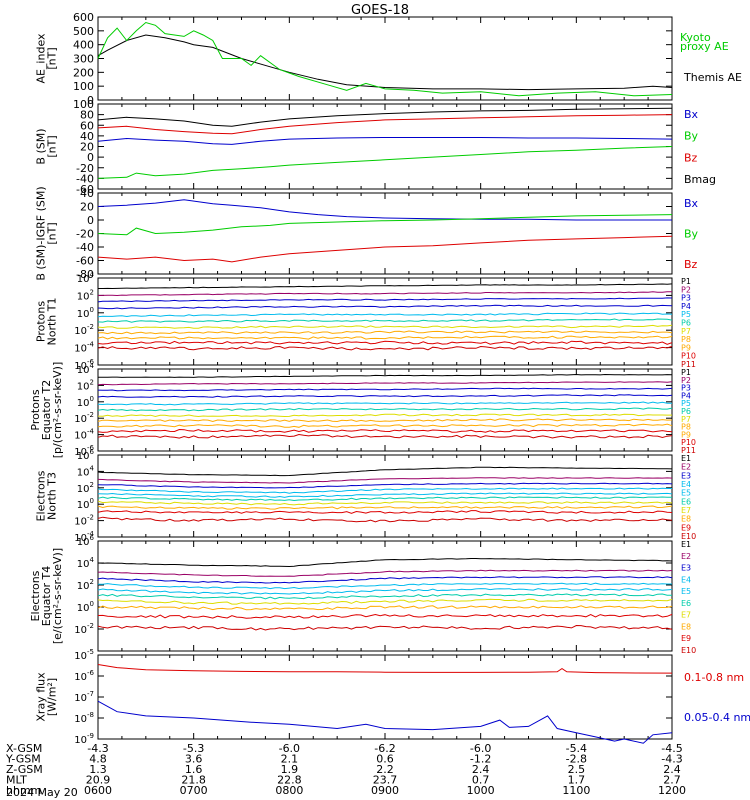 This screenshot has height=800, width=750. I want to click on ephemeris-value: -4.5, so click(671, 748).